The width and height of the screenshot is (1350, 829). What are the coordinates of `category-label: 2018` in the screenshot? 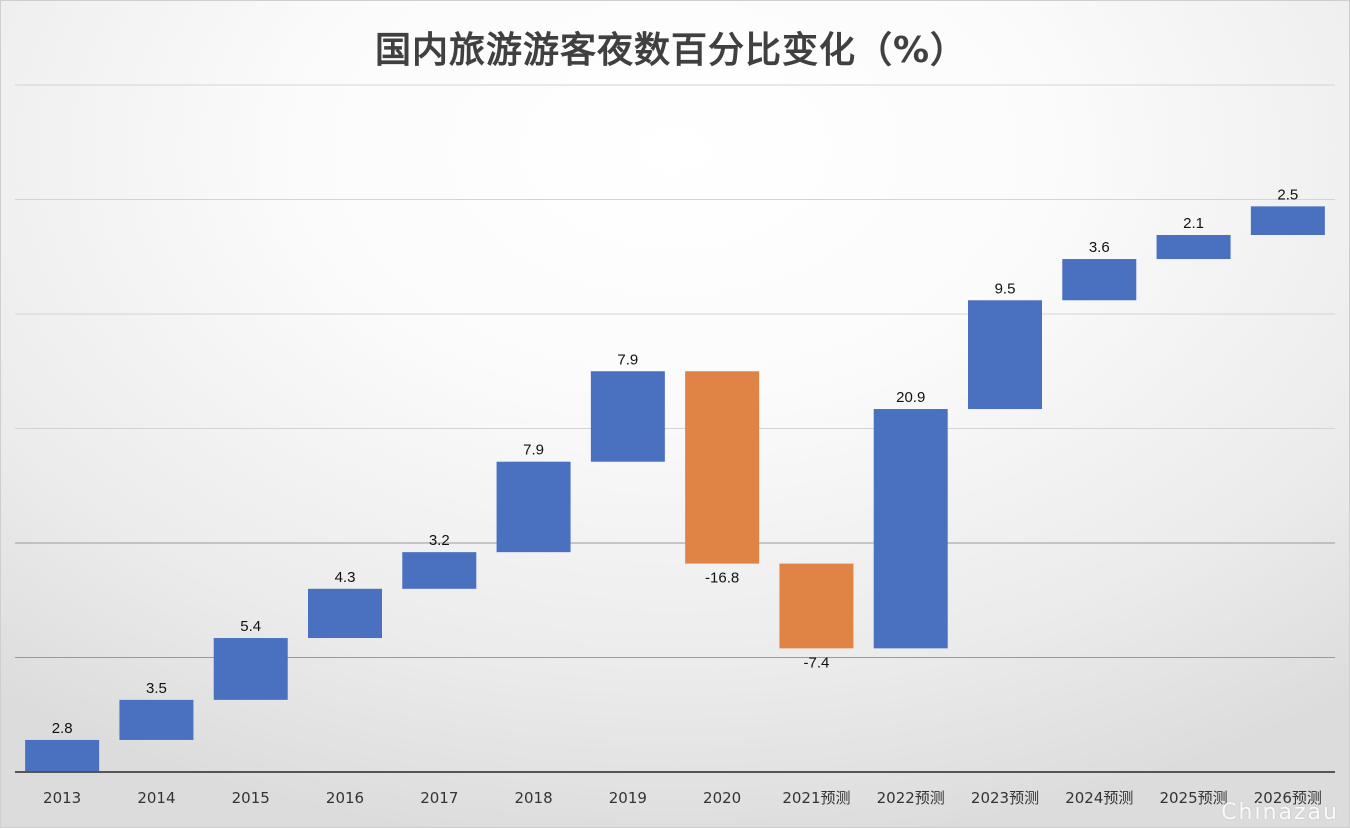 It's located at (533, 798).